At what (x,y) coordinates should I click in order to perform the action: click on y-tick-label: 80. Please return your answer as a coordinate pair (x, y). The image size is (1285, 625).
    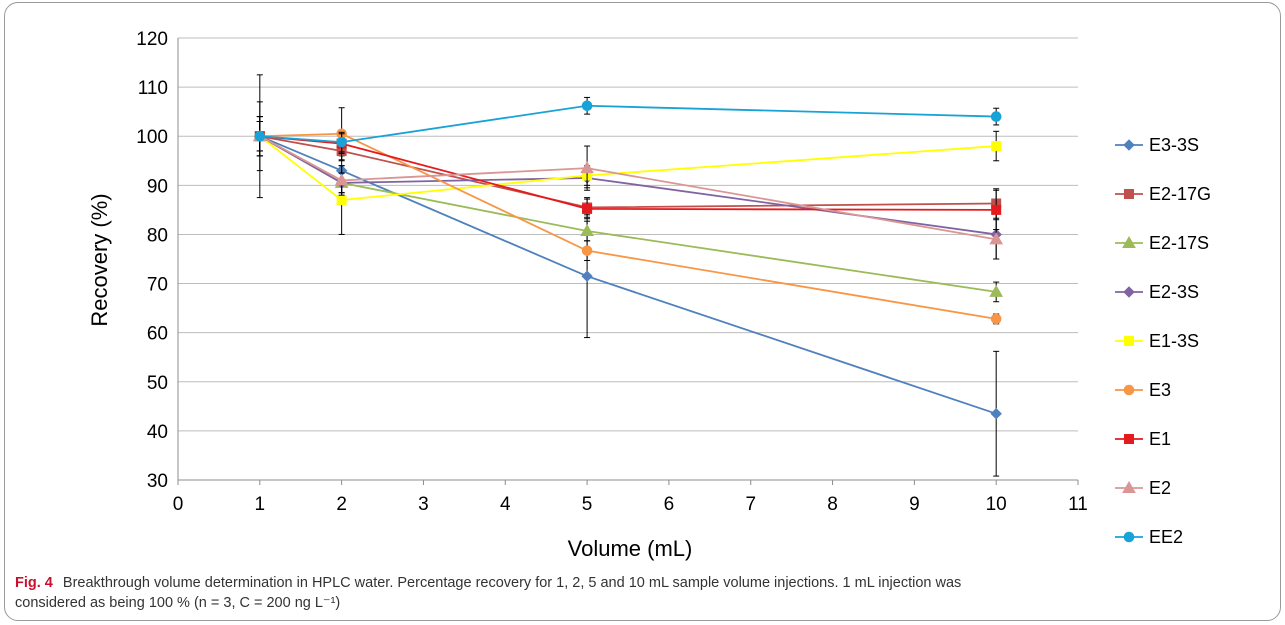
    Looking at the image, I should click on (157, 235).